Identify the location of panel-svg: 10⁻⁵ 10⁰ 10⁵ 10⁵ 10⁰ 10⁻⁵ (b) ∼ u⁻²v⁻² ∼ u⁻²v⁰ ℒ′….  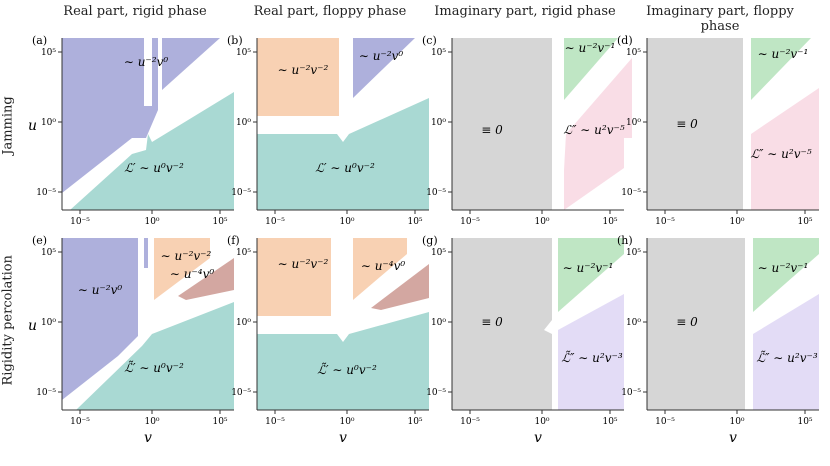
(328, 130).